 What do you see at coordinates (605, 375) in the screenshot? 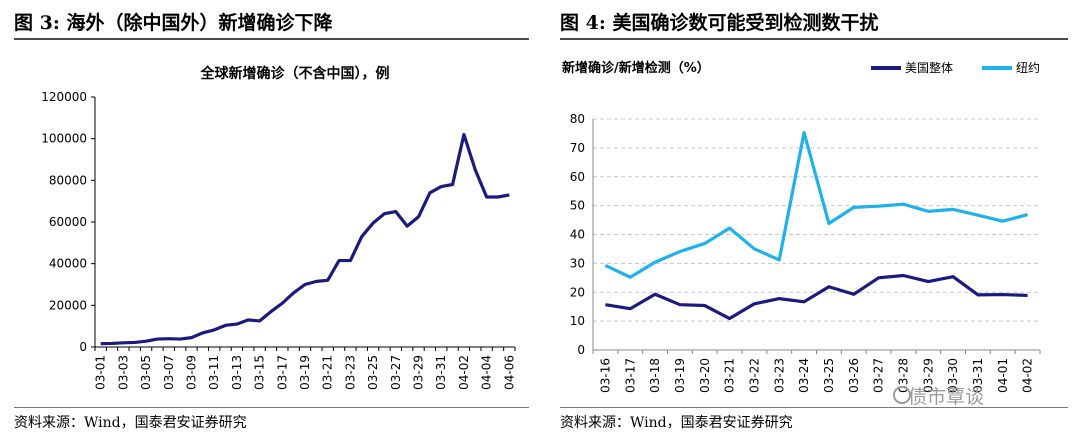
I see `right-x-tick-label: 03-16` at bounding box center [605, 375].